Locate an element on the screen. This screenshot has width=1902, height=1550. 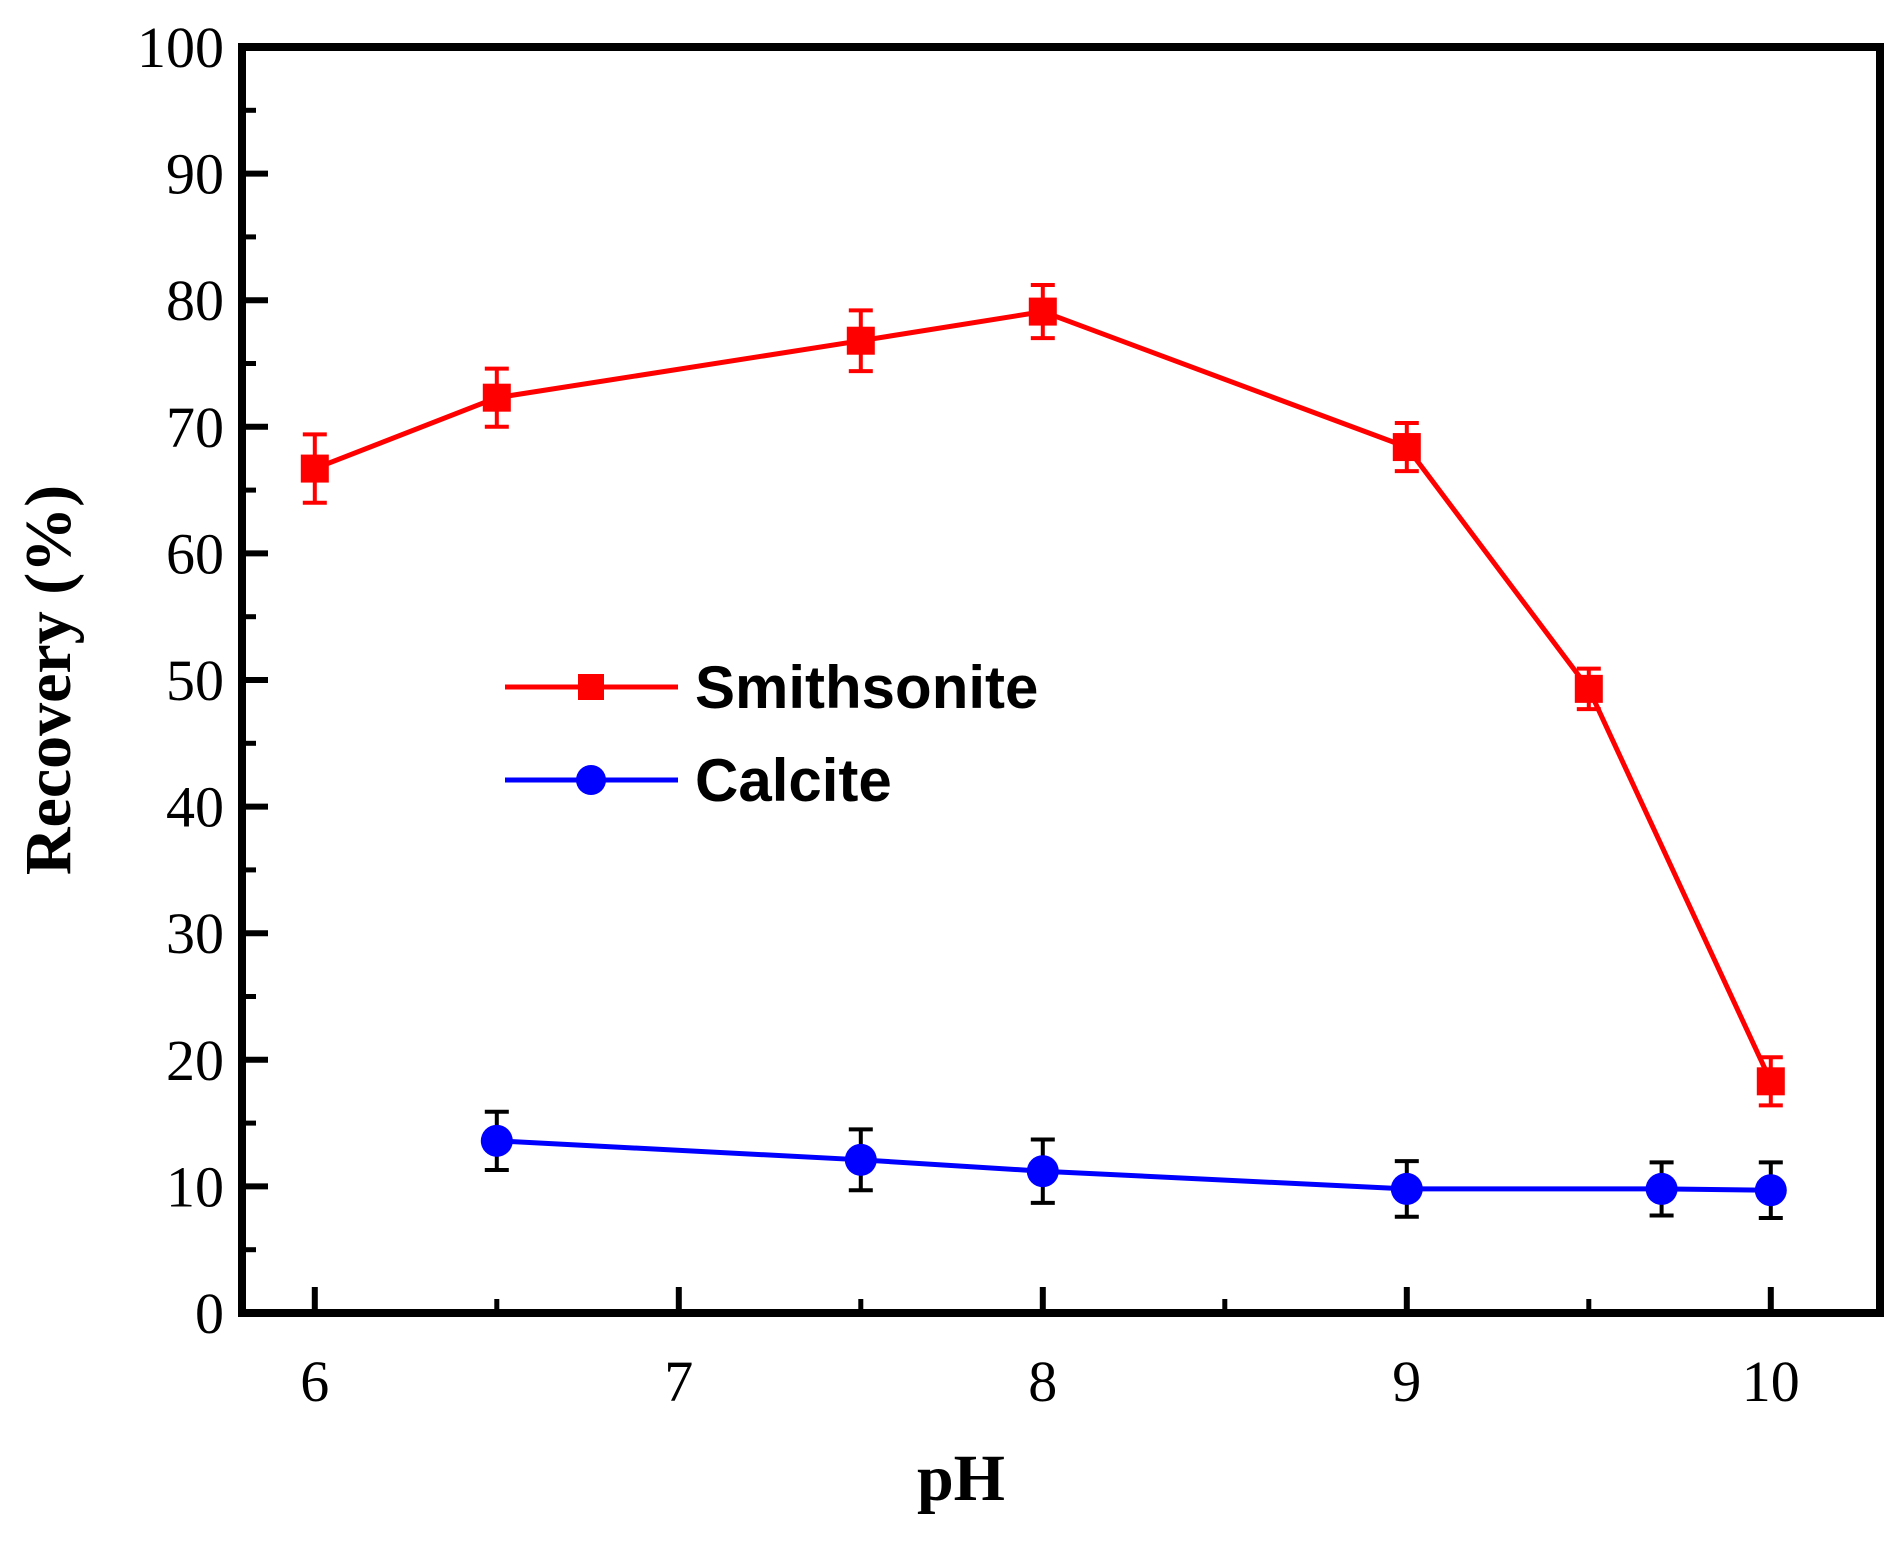
legend-label-smithsonite: Smithsonite is located at coordinates (866, 687).